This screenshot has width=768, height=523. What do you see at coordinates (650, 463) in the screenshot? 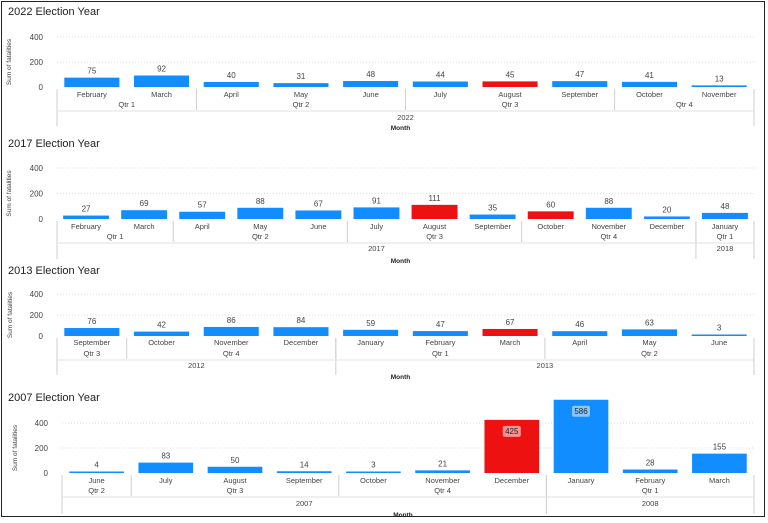
I see `data-label: 28` at bounding box center [650, 463].